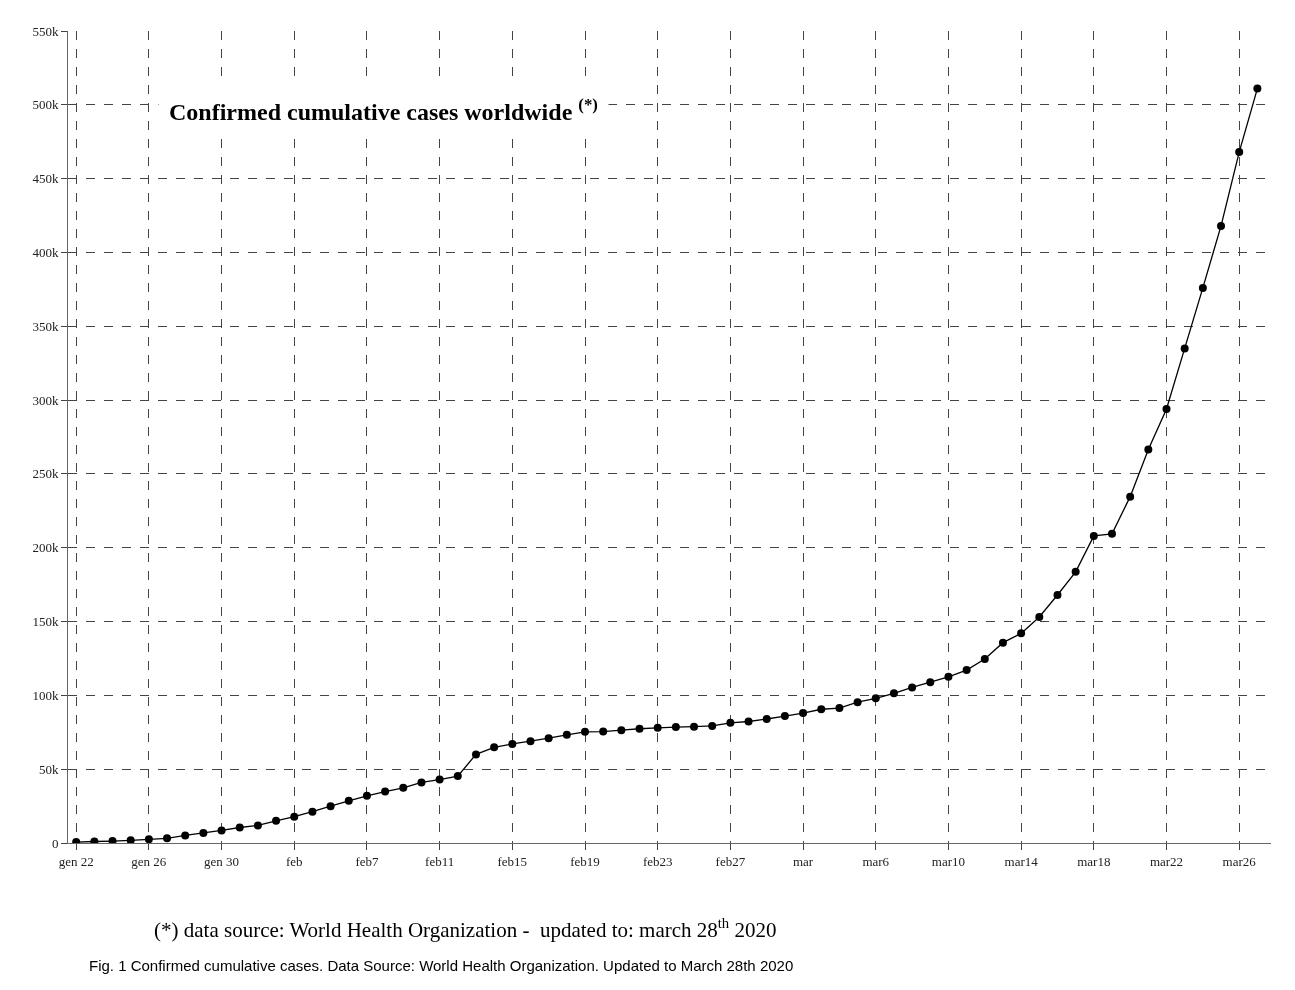 The image size is (1295, 990). Describe the element at coordinates (657, 861) in the screenshot. I see `x-tick-label: feb23` at that location.